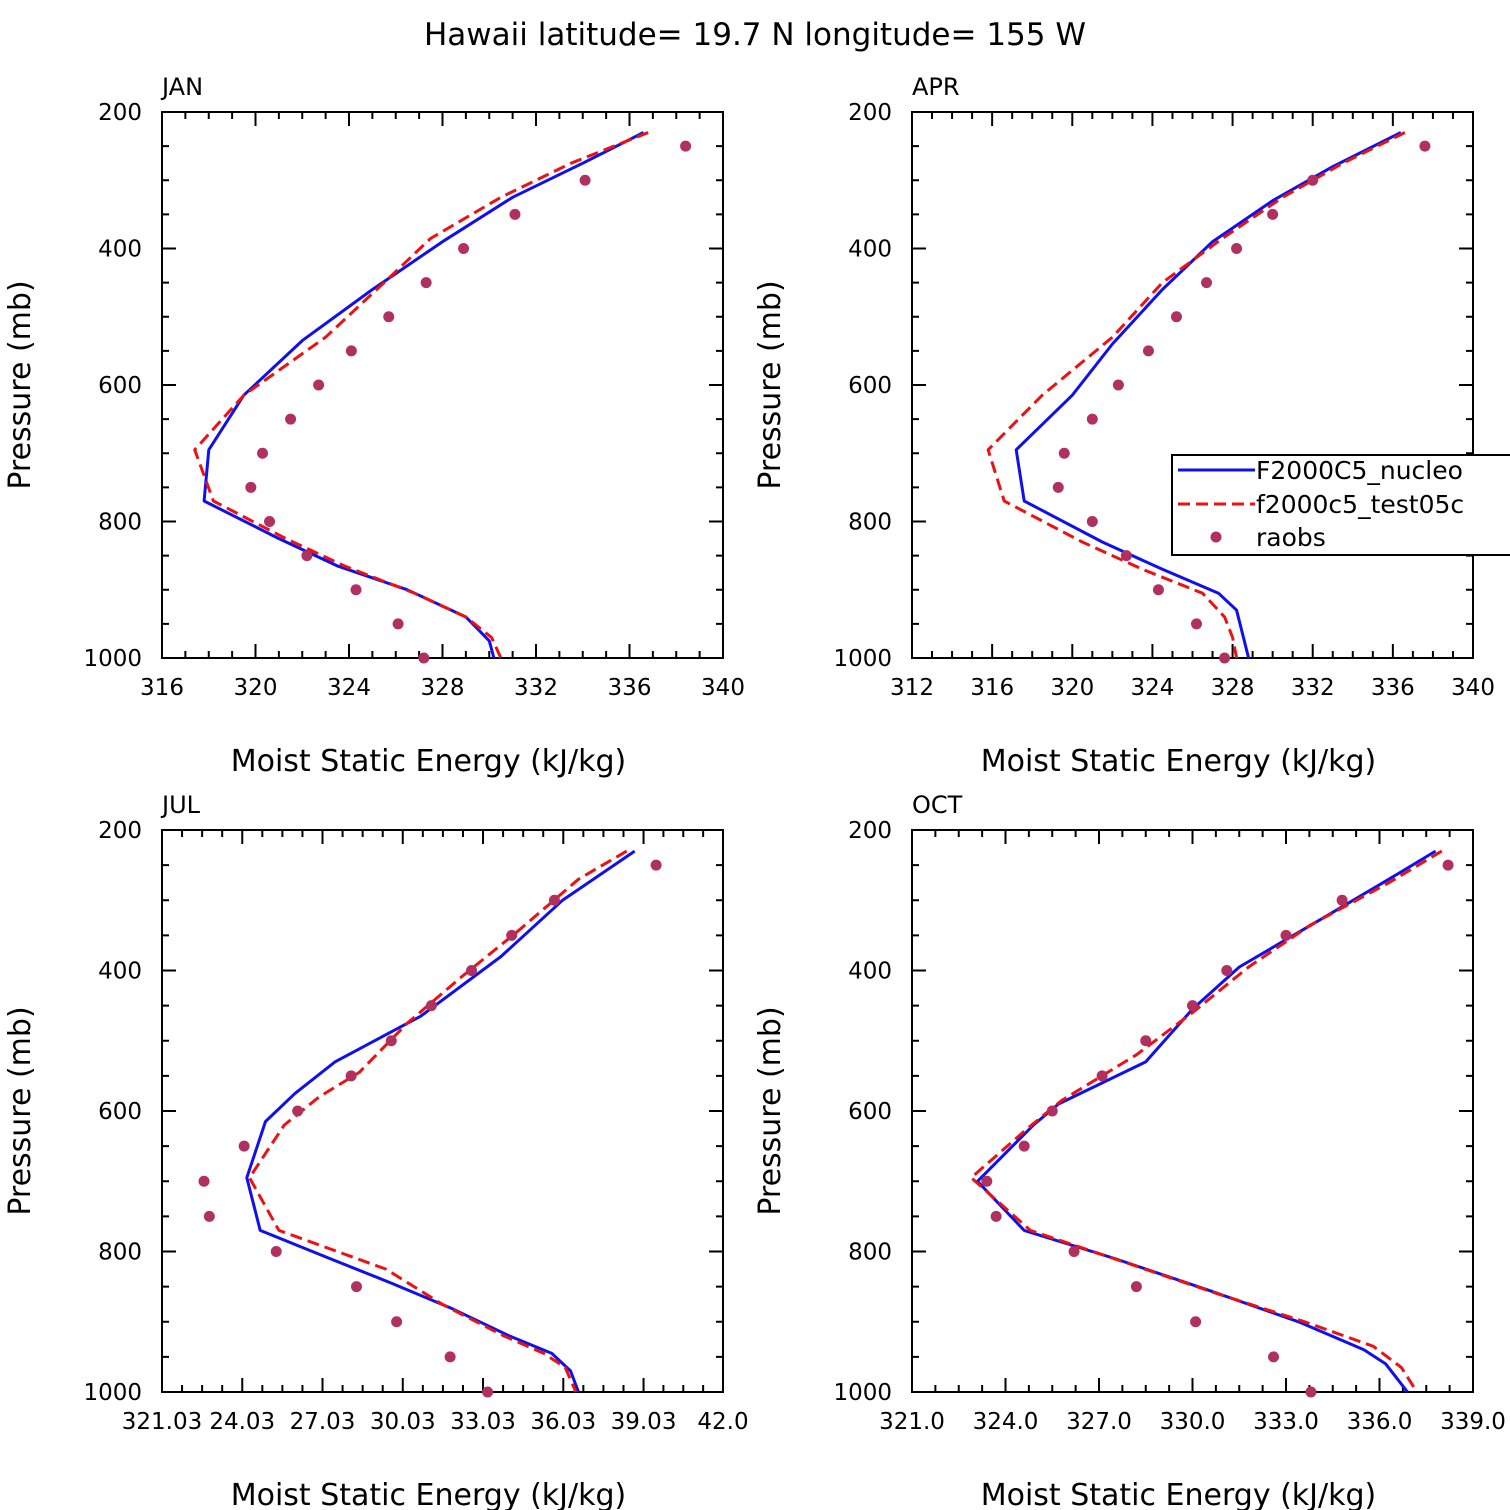 The height and width of the screenshot is (1510, 1510). Describe the element at coordinates (1216, 537) in the screenshot. I see `legend-marker` at that location.